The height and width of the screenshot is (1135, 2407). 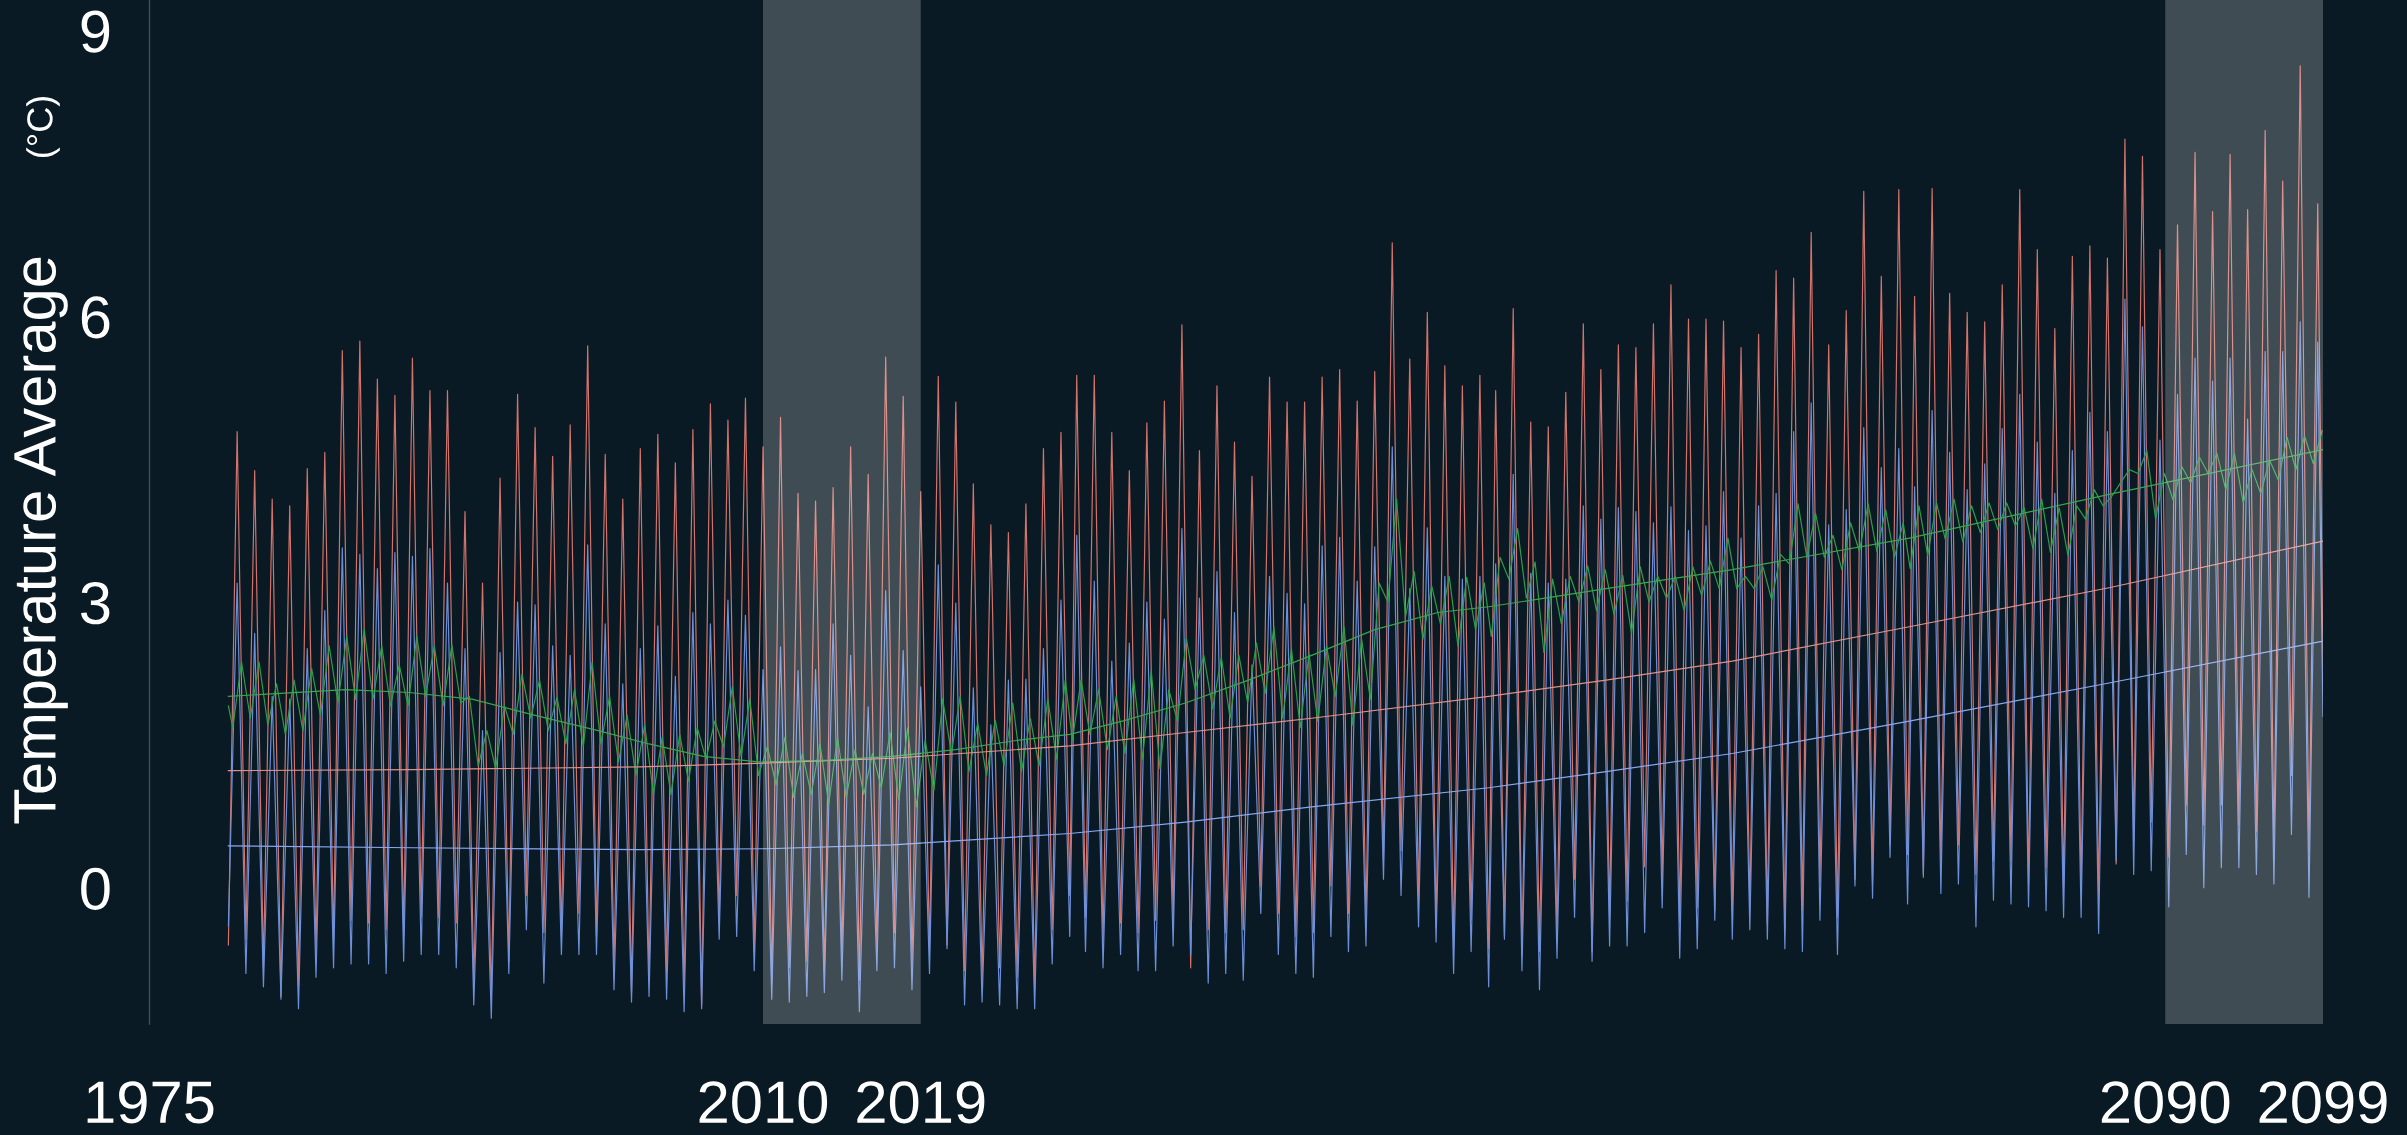 I want to click on y-tick-label: 0, so click(x=95, y=889).